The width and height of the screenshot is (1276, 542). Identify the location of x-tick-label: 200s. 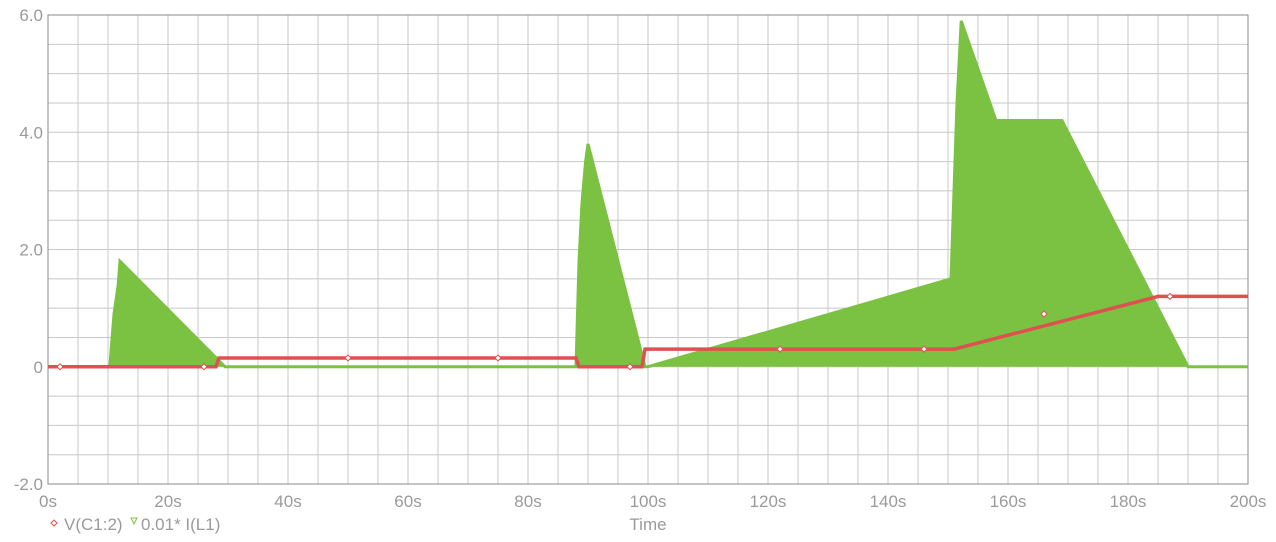
(1248, 501).